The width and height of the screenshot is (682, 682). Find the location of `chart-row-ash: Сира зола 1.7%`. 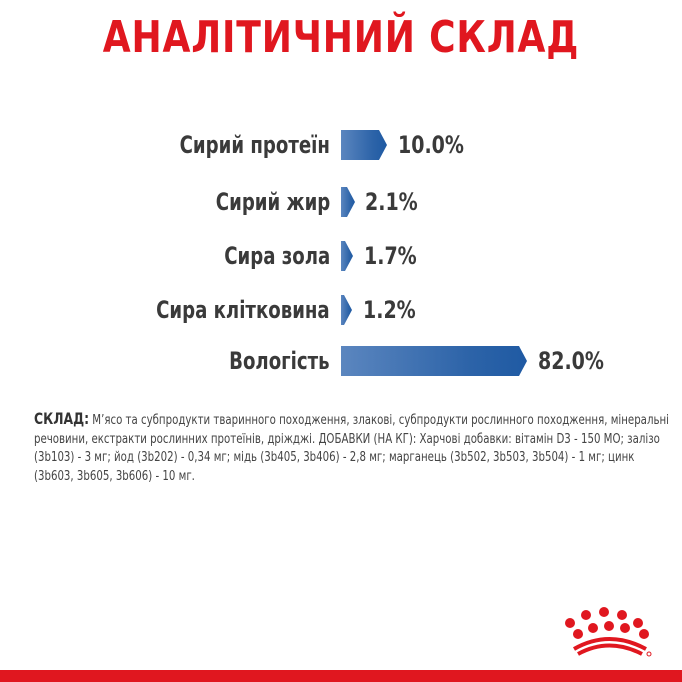

chart-row-ash: Сира зола 1.7% is located at coordinates (341, 258).